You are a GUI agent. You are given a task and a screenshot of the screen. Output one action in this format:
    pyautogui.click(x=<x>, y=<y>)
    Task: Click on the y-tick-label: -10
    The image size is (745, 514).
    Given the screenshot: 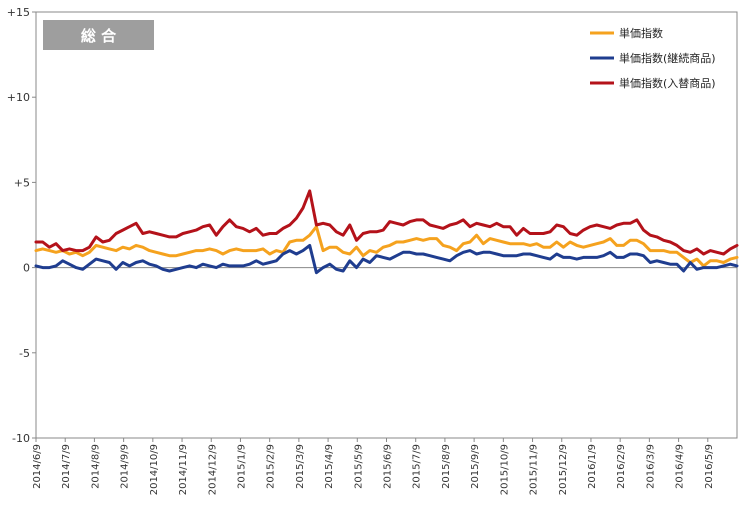 What is the action you would take?
    pyautogui.click(x=21, y=438)
    